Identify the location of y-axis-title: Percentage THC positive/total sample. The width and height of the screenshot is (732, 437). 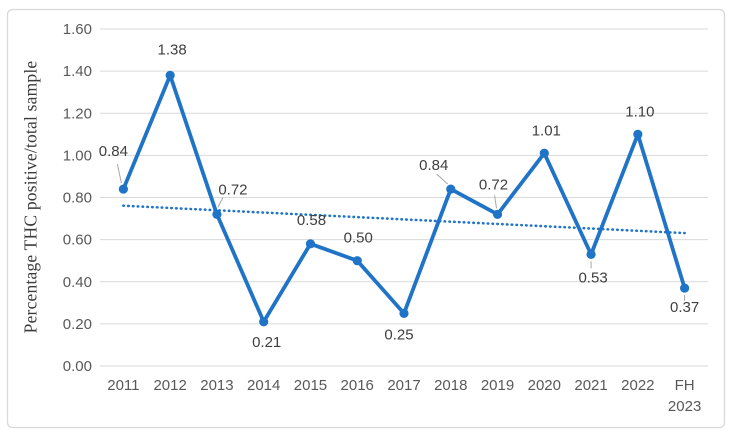
(30, 197).